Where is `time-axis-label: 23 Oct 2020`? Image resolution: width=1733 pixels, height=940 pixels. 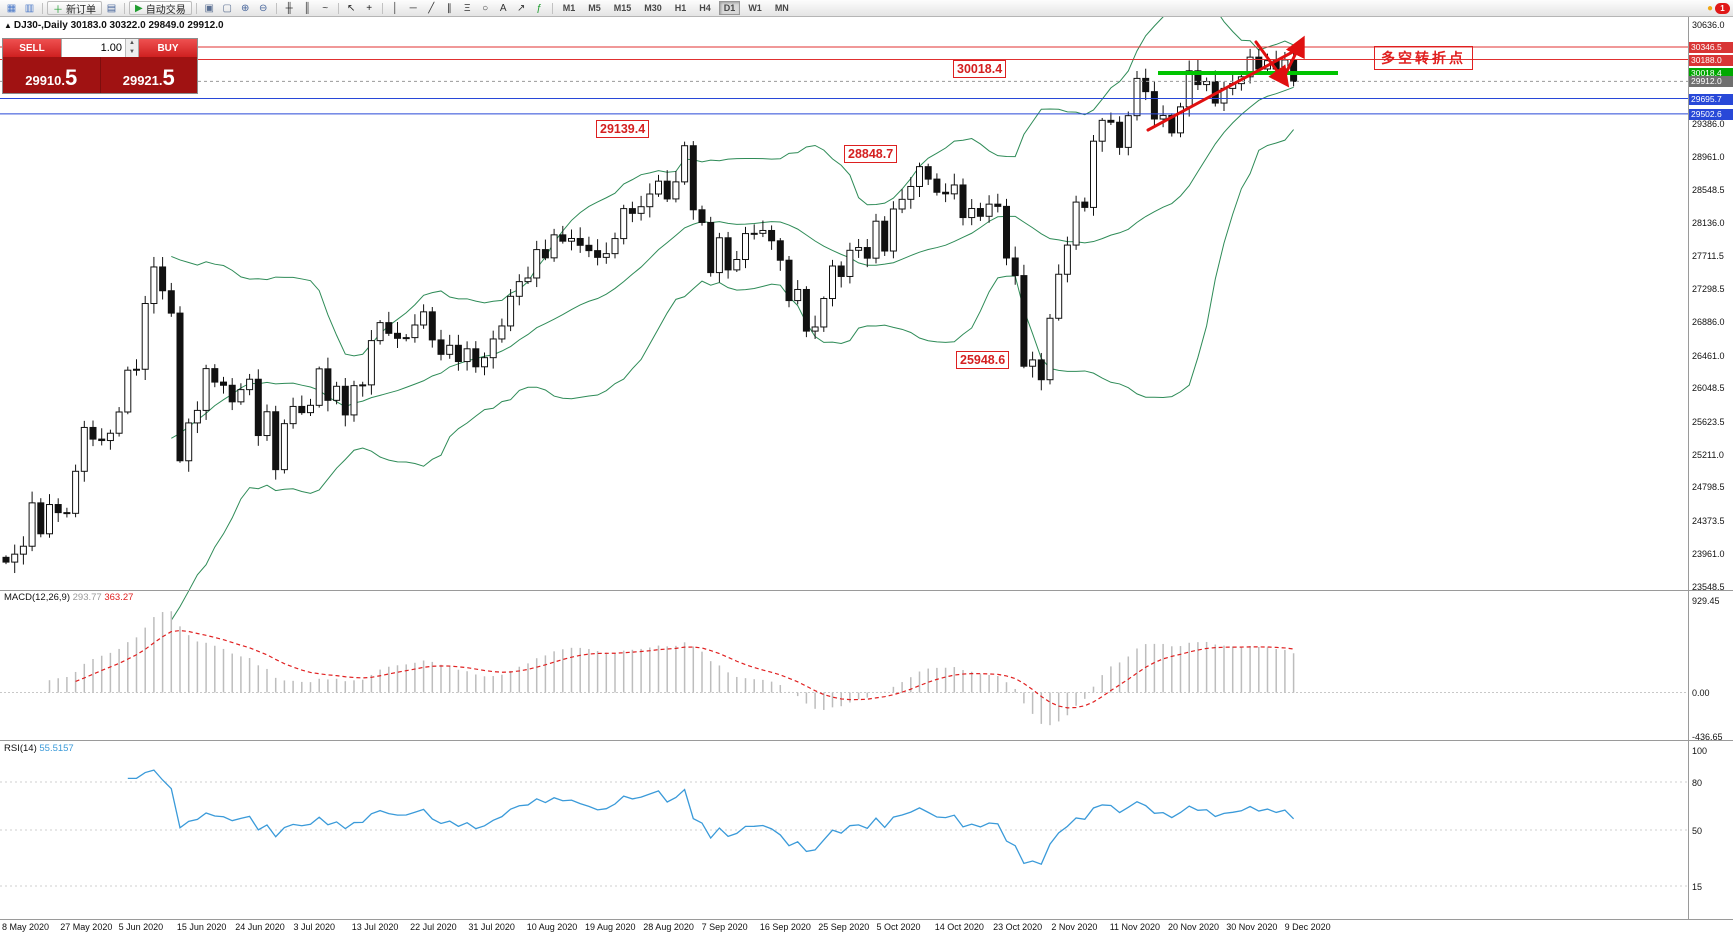
time-axis-label: 23 Oct 2020 is located at coordinates (1018, 927).